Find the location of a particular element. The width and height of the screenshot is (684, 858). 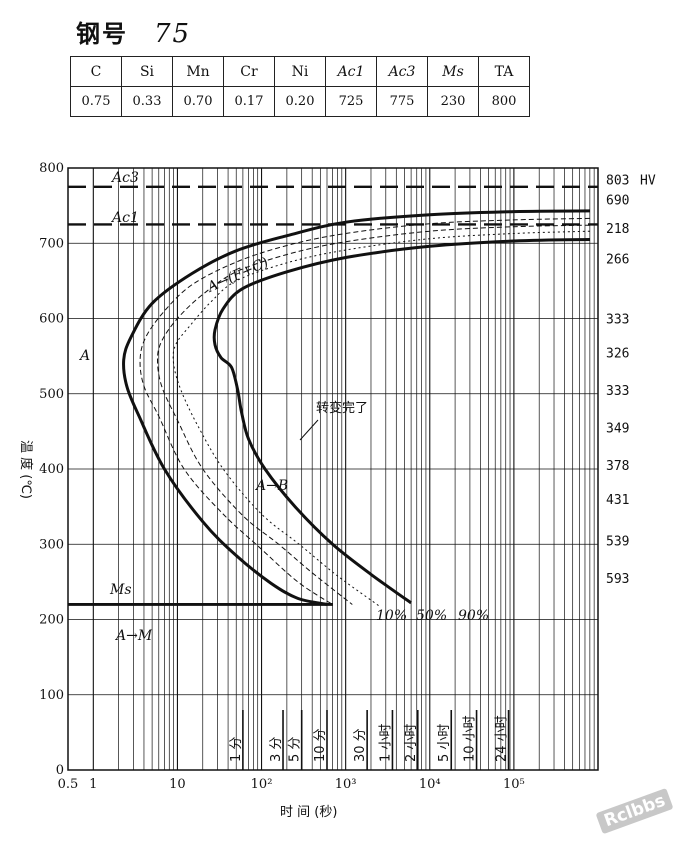

x-tick-label: 10⁵ is located at coordinates (514, 784).